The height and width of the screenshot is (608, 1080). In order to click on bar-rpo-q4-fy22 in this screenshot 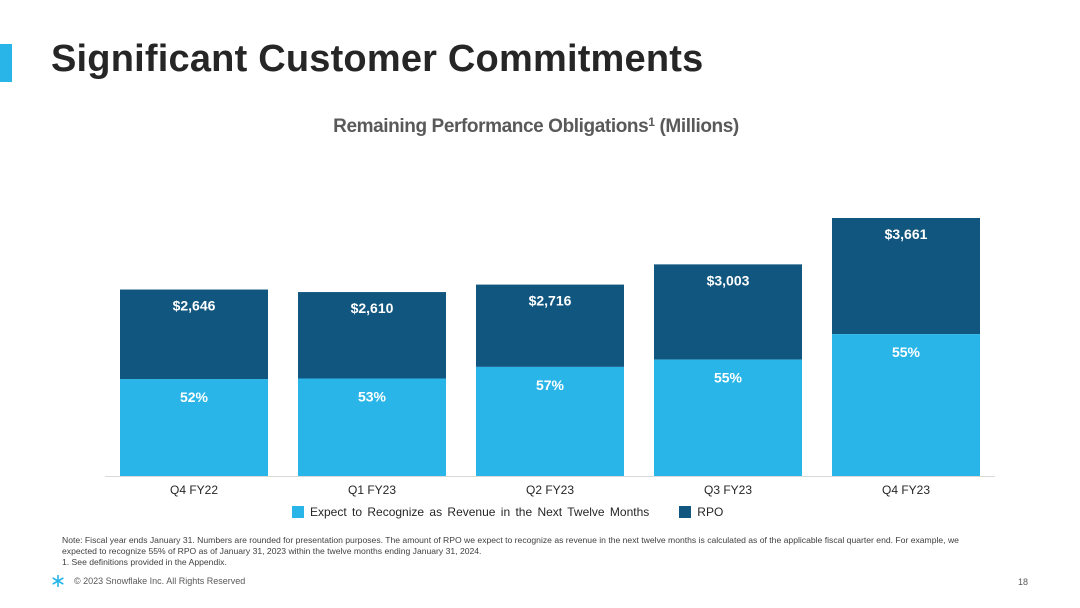, I will do `click(194, 334)`.